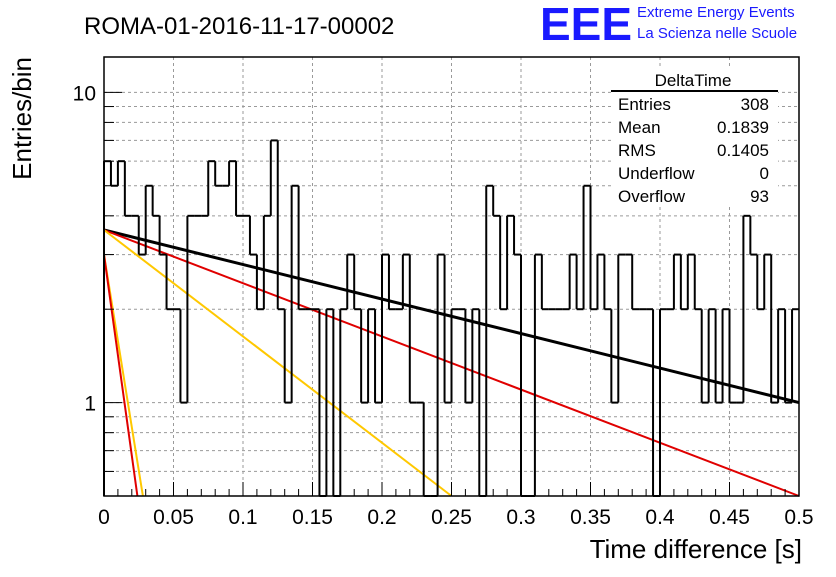  I want to click on stats-row-value: 0, so click(764, 173).